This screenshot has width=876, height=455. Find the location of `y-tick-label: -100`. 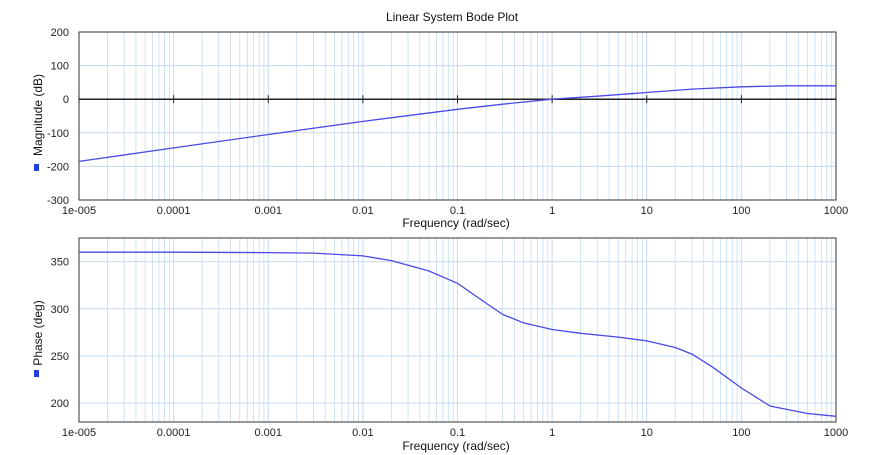

y-tick-label: -100 is located at coordinates (58, 134).